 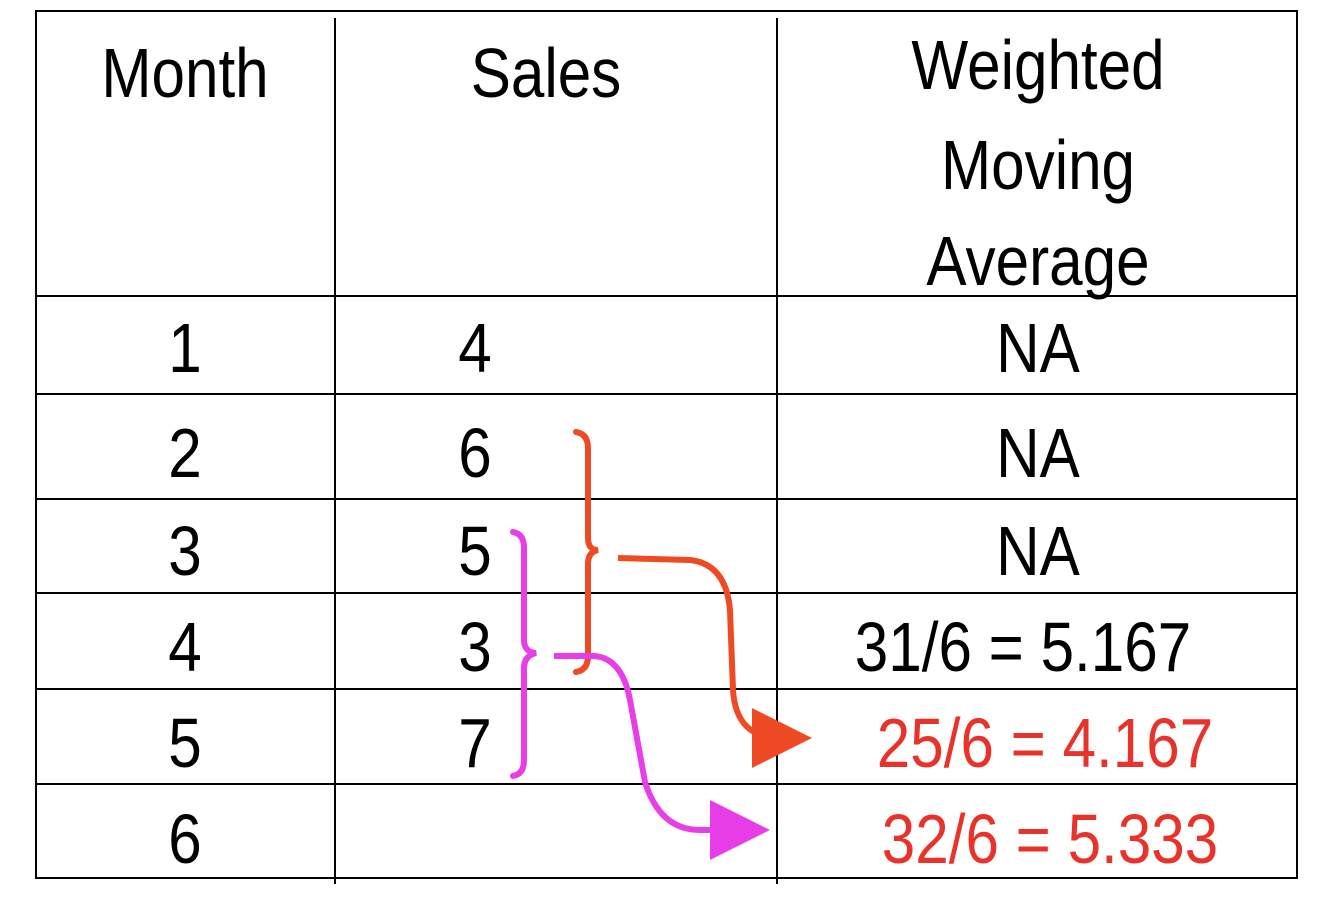 What do you see at coordinates (523, 654) in the screenshot?
I see `magenta-brace` at bounding box center [523, 654].